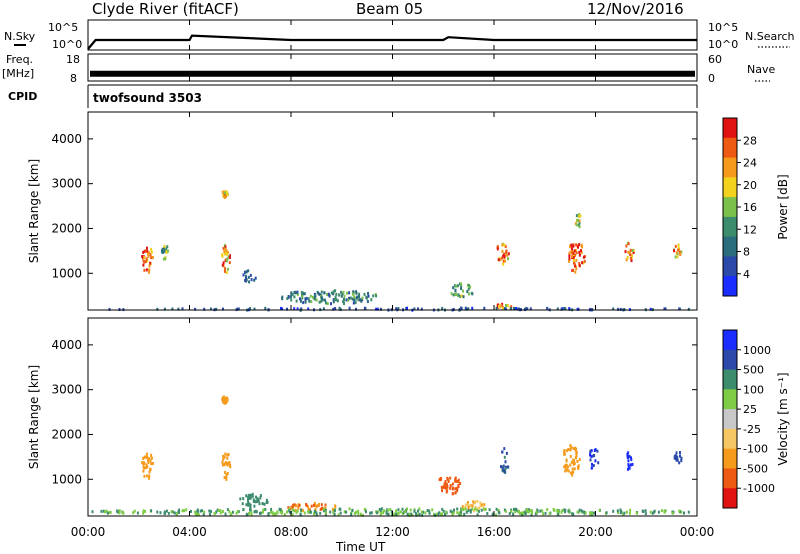 This screenshot has width=800, height=554. I want to click on beam-title: Beam 05, so click(389, 9).